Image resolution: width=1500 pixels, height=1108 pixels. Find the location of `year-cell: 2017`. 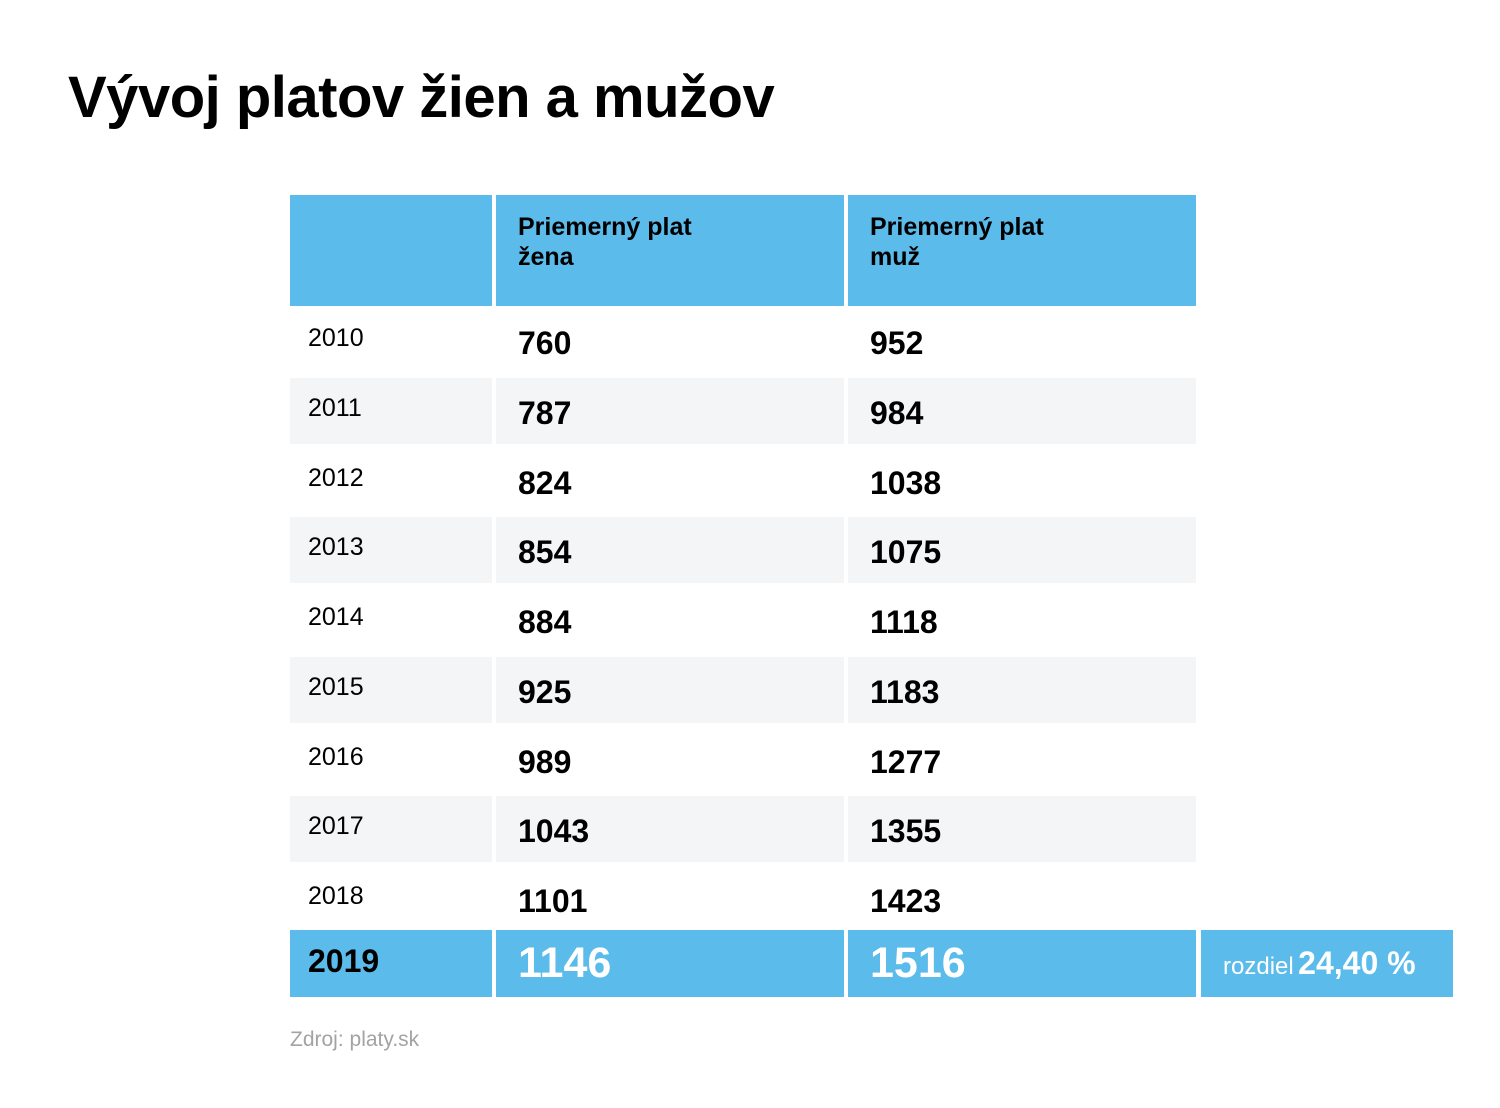

year-cell: 2017 is located at coordinates (391, 829).